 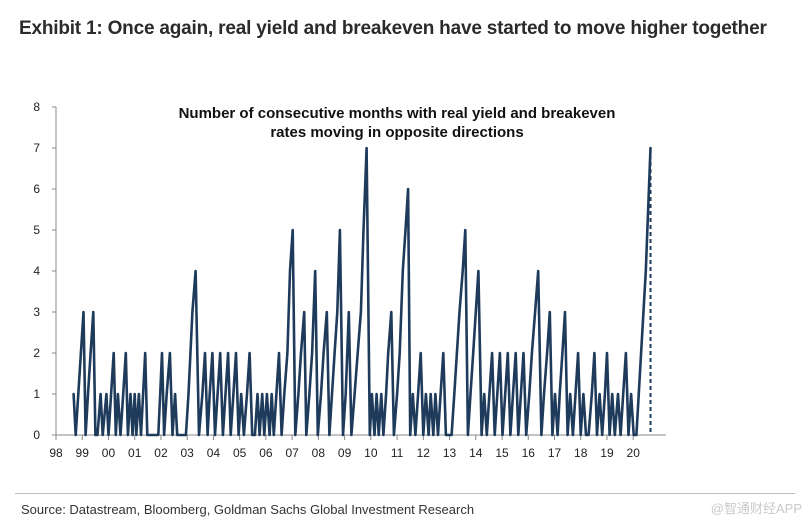 I want to click on y-ticks: 0 1 2 3 4 5 6 7 8, so click(x=44, y=271).